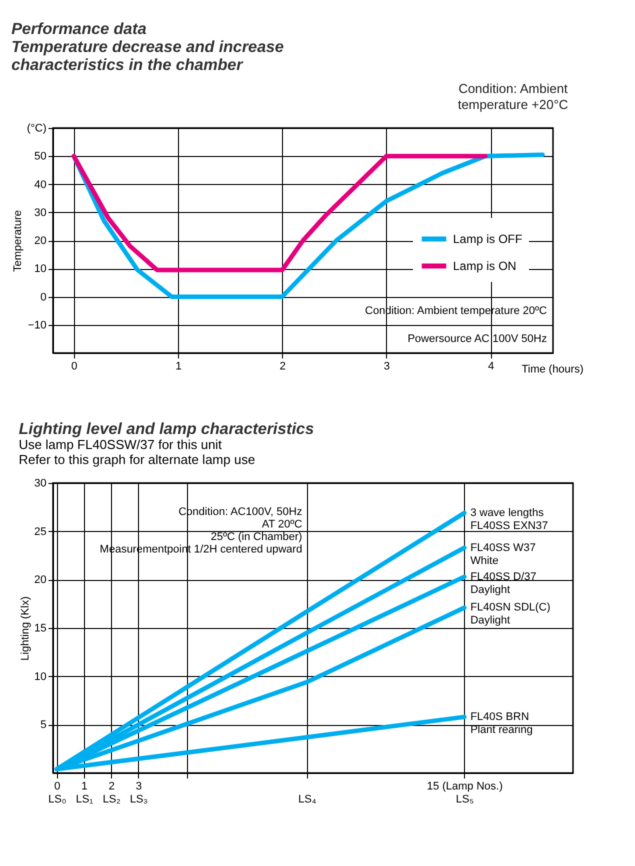 The width and height of the screenshot is (635, 866). Describe the element at coordinates (307, 800) in the screenshot. I see `x-tick-label: LS₄` at that location.